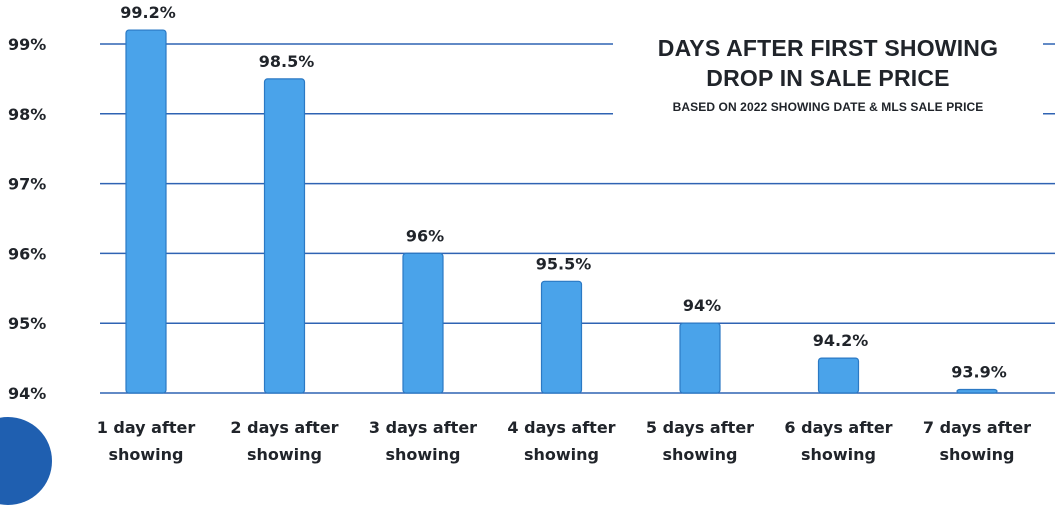 Image resolution: width=1055 pixels, height=505 pixels. What do you see at coordinates (838, 427) in the screenshot?
I see `category-label: 6 days after` at bounding box center [838, 427].